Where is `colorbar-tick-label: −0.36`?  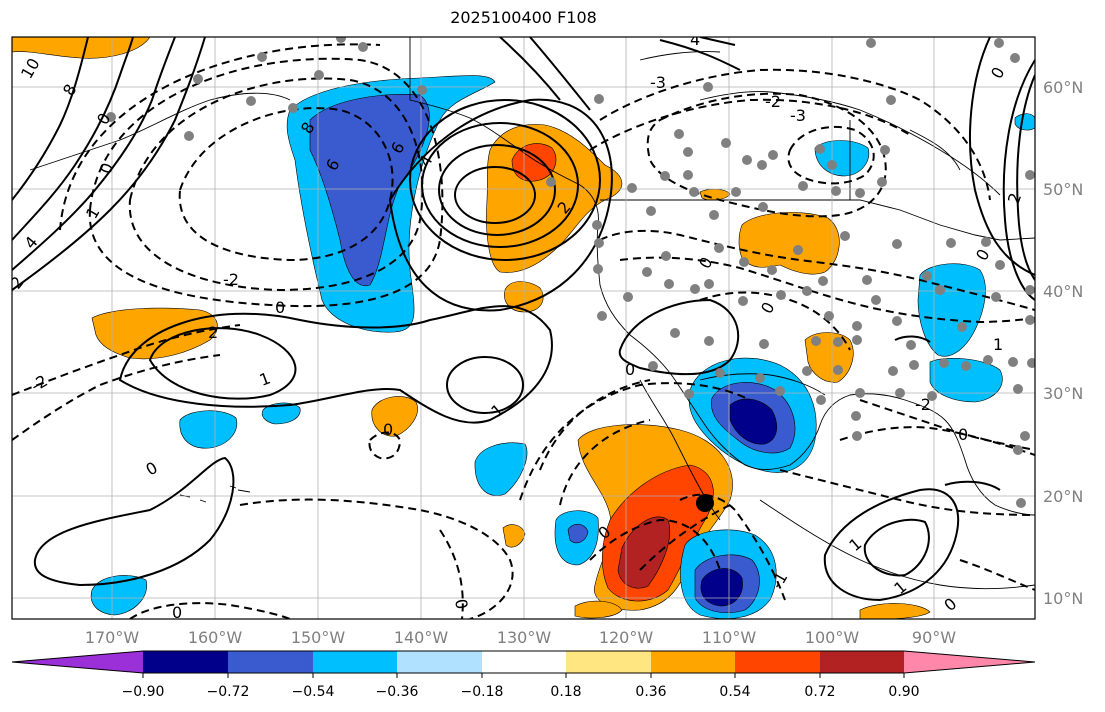 colorbar-tick-label: −0.36 is located at coordinates (397, 692).